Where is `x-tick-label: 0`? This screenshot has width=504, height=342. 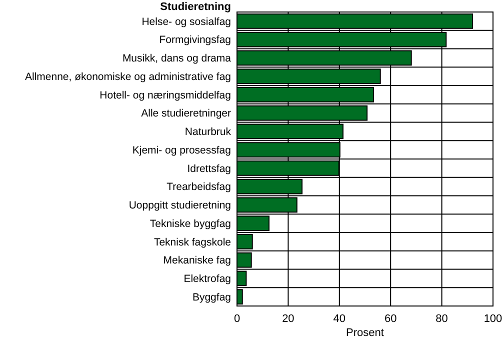 x-tick-label: 0 is located at coordinates (237, 319).